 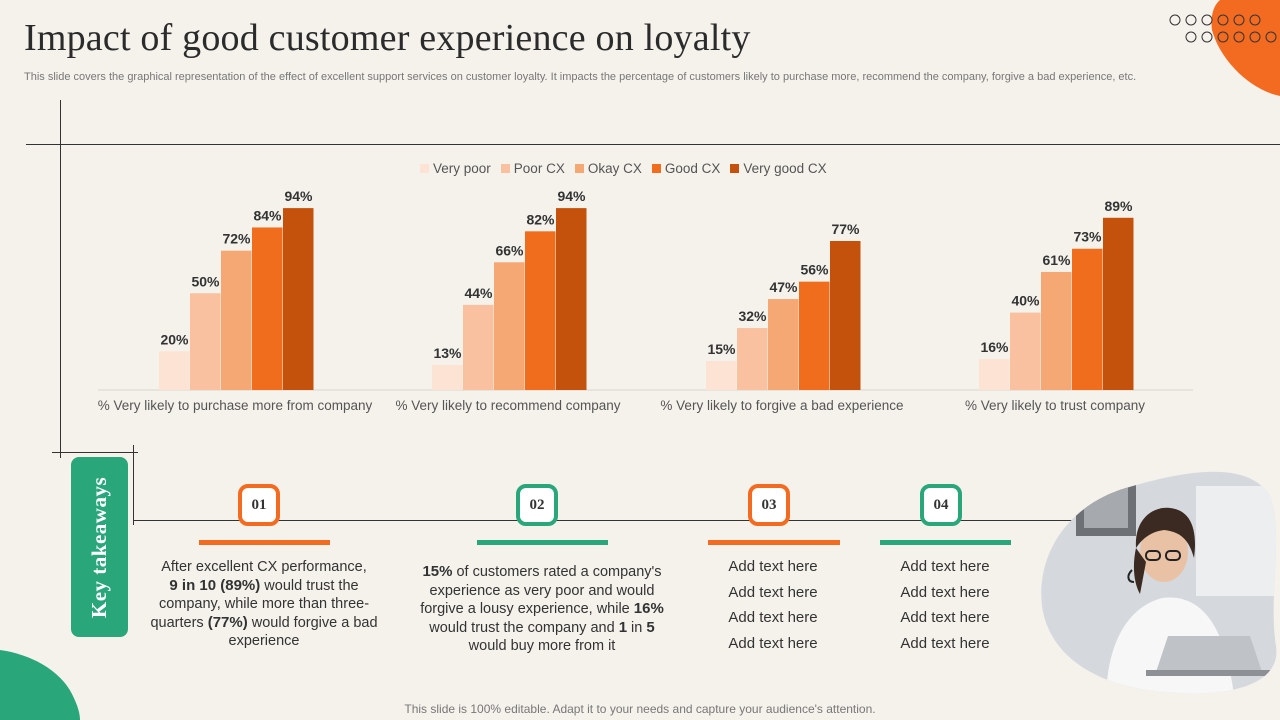 What do you see at coordinates (1025, 301) in the screenshot?
I see `data-label: 40%` at bounding box center [1025, 301].